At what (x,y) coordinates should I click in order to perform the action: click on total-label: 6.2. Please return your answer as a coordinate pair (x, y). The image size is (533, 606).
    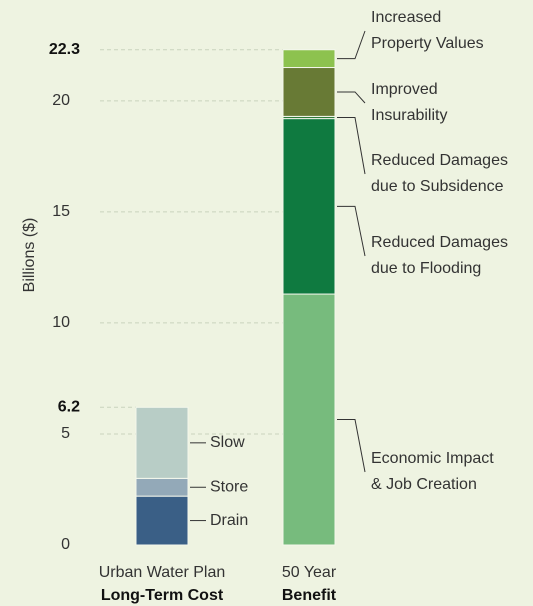
    Looking at the image, I should click on (69, 407).